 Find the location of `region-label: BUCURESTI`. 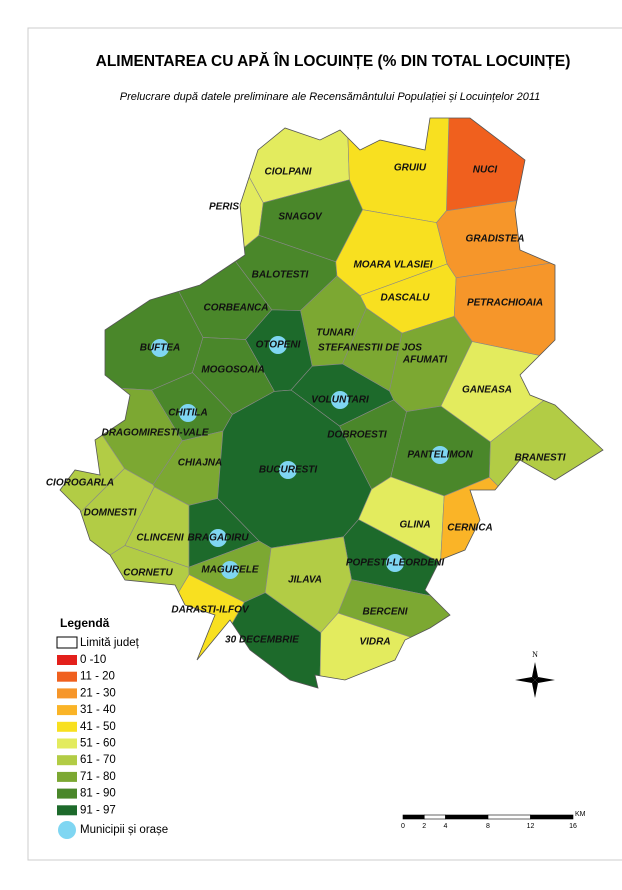

region-label: BUCURESTI is located at coordinates (288, 470).